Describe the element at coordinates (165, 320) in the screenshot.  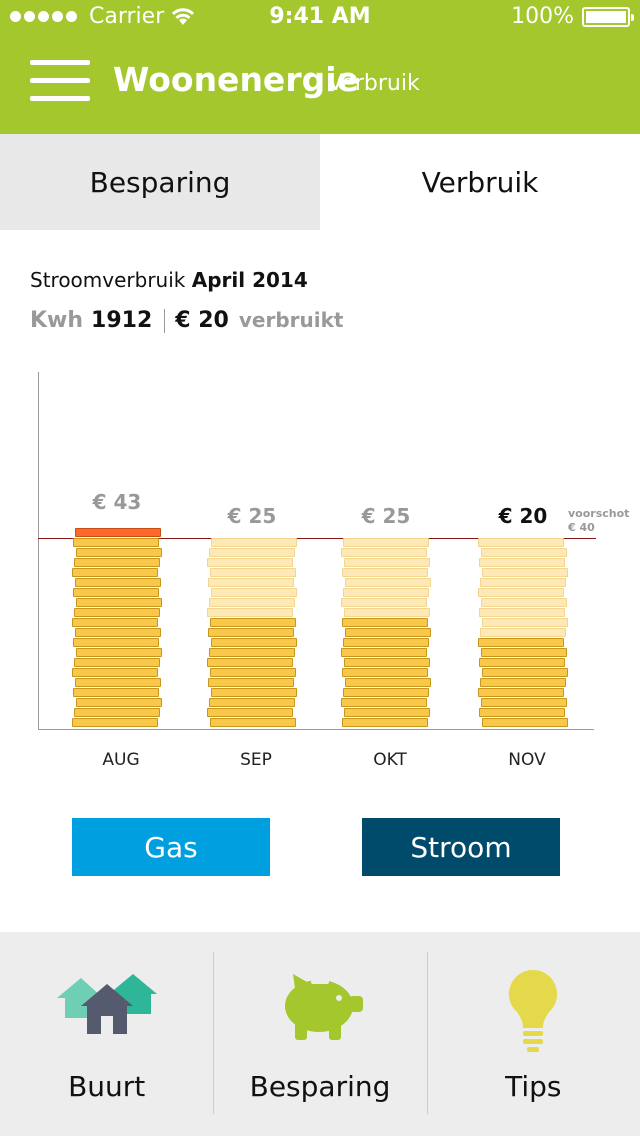
I see `divider` at that location.